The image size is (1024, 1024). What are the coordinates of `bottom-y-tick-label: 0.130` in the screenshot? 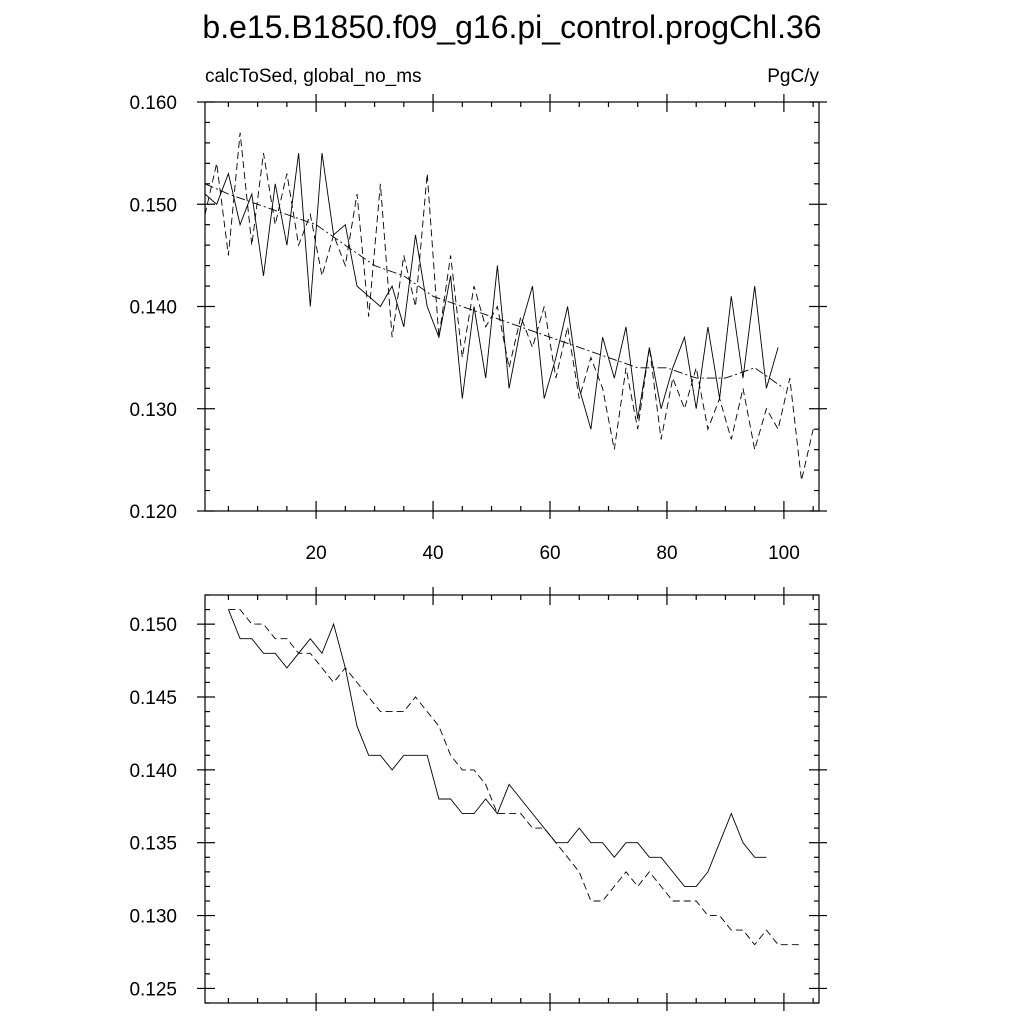 It's located at (153, 917).